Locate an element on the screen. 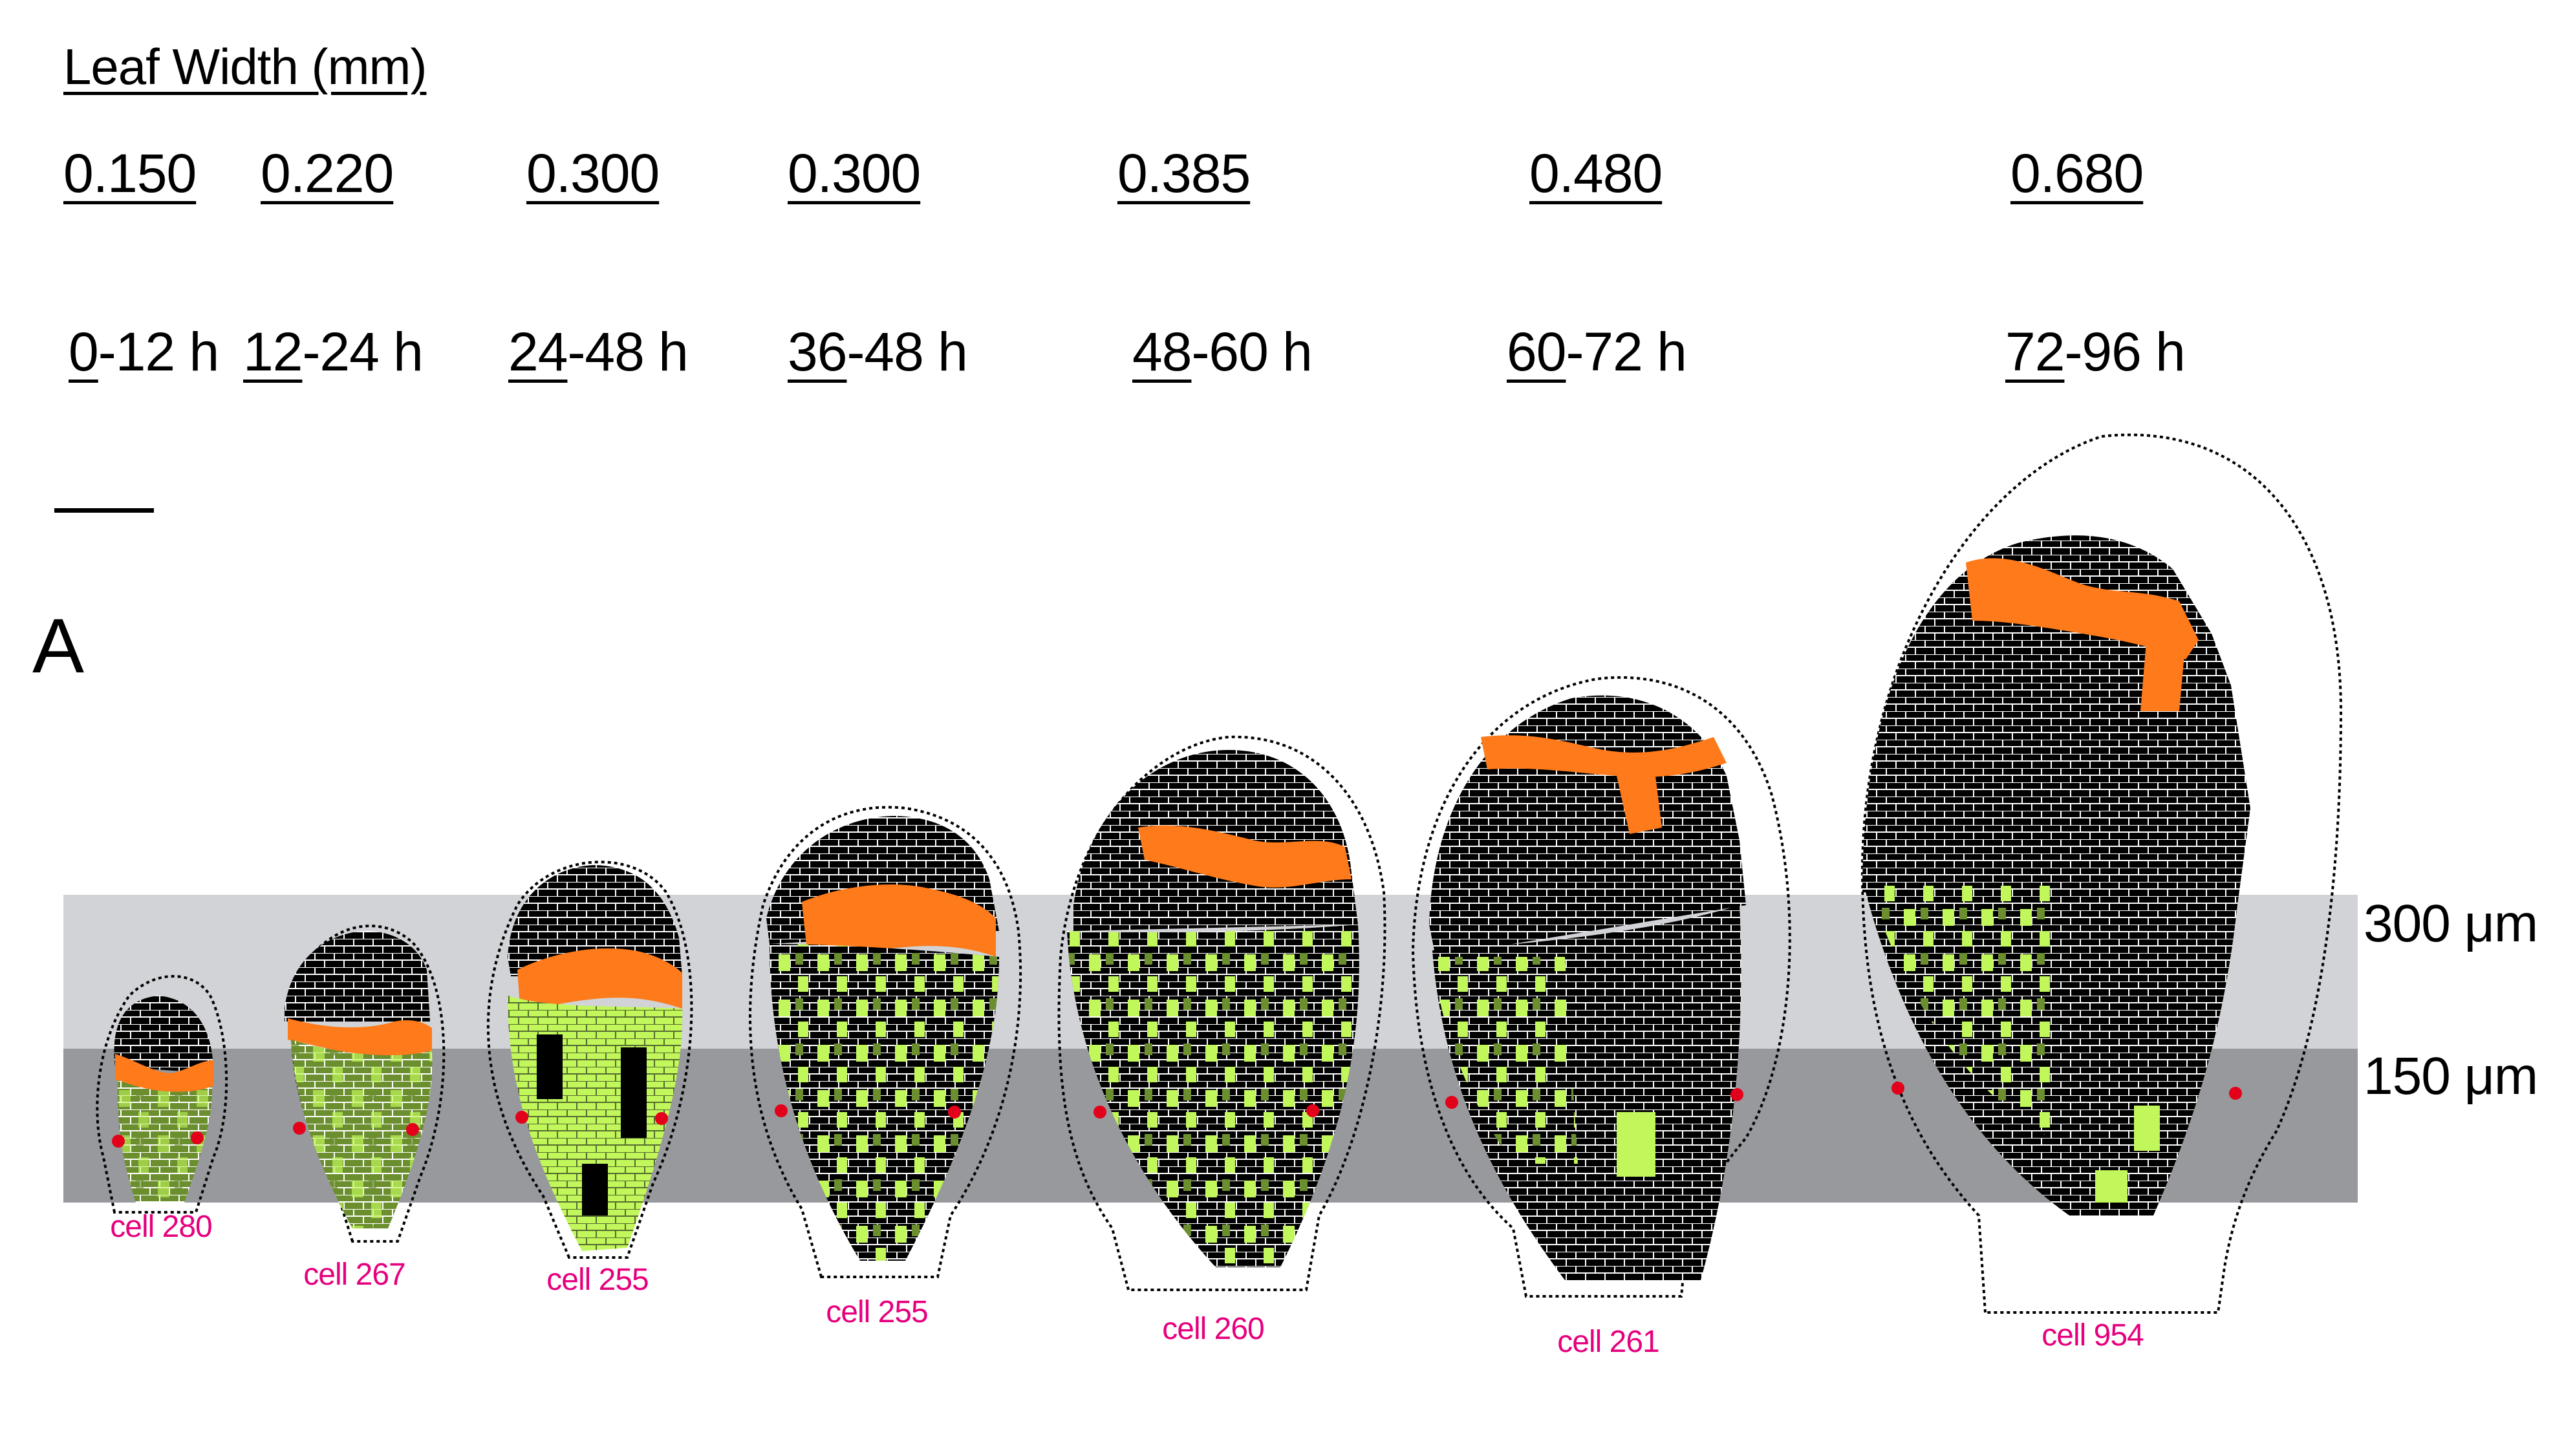 The image size is (2564, 1456). time-interval-start: 36 is located at coordinates (817, 351).